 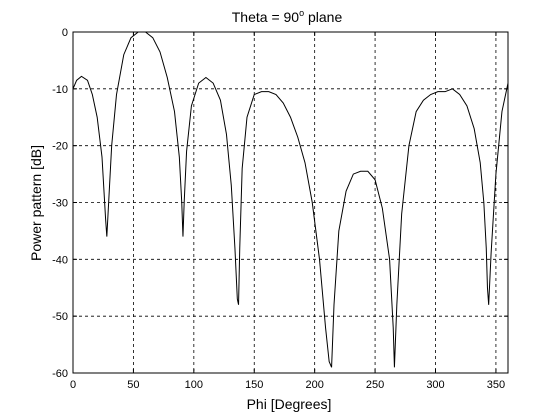 I want to click on y-tick-label: -50, so click(x=60, y=317).